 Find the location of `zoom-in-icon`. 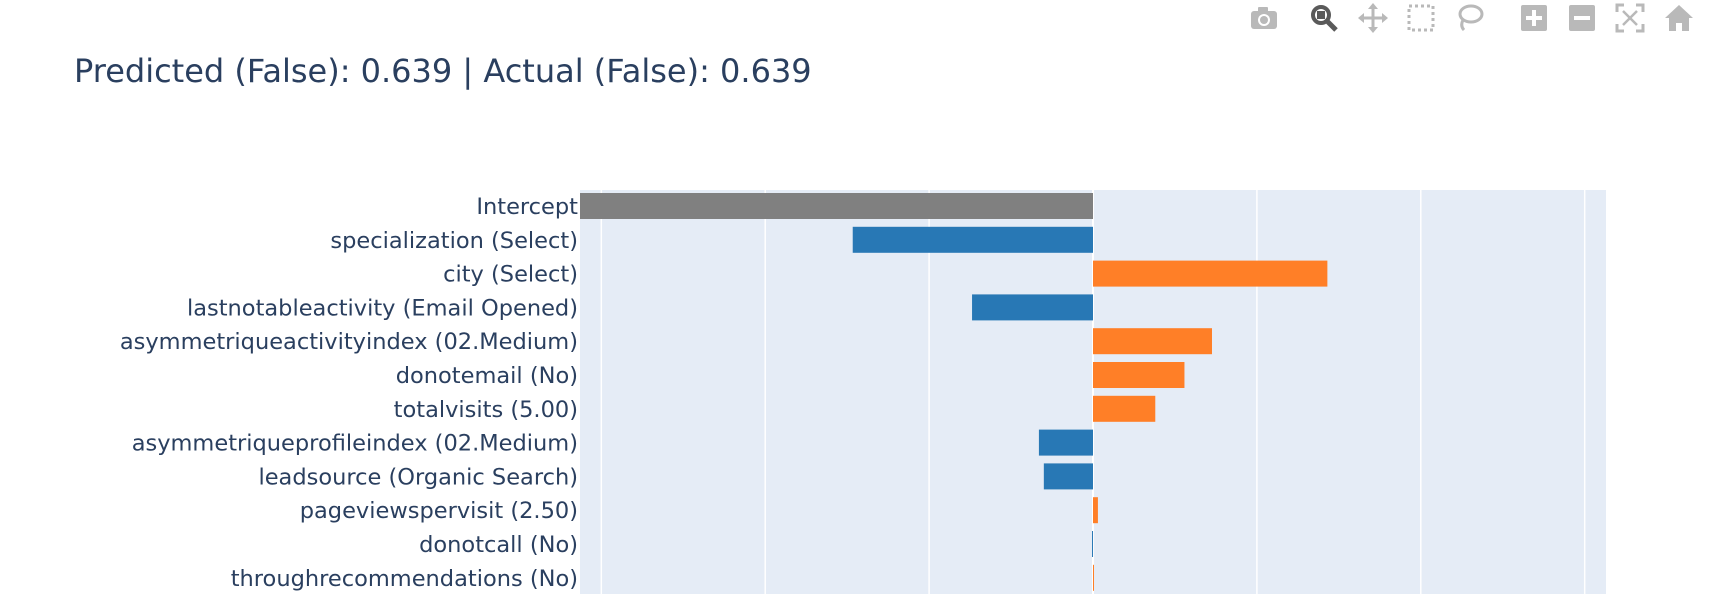

zoom-in-icon is located at coordinates (1534, 18).